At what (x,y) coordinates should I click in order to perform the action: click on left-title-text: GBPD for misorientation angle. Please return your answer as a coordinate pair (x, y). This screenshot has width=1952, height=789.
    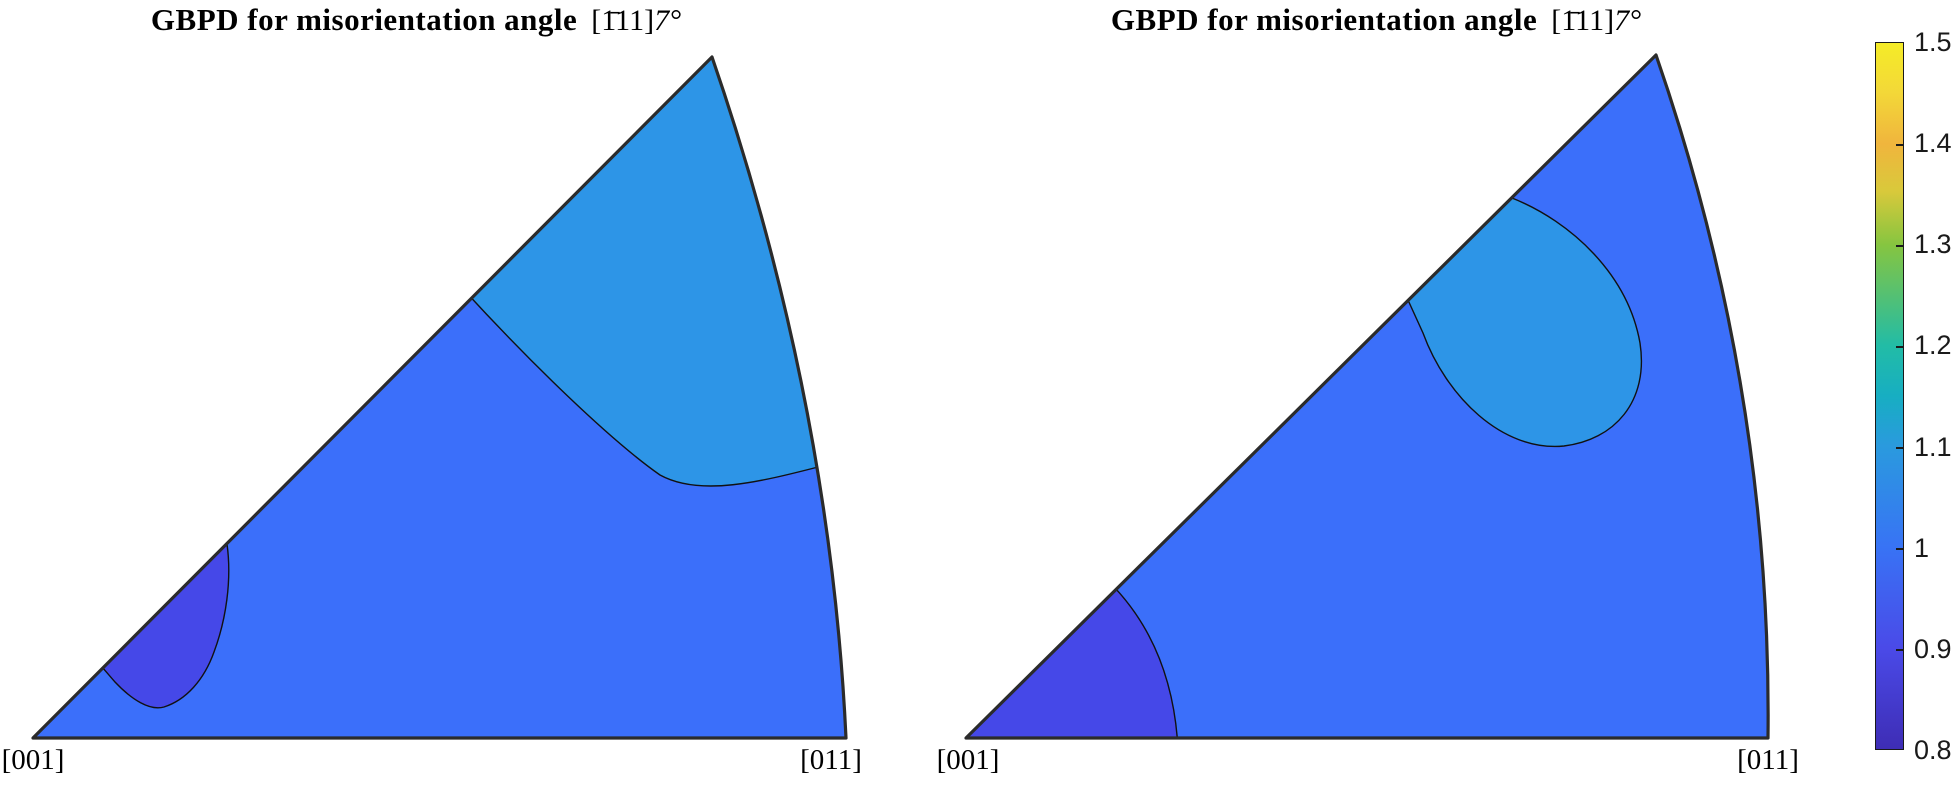
    Looking at the image, I should click on (364, 19).